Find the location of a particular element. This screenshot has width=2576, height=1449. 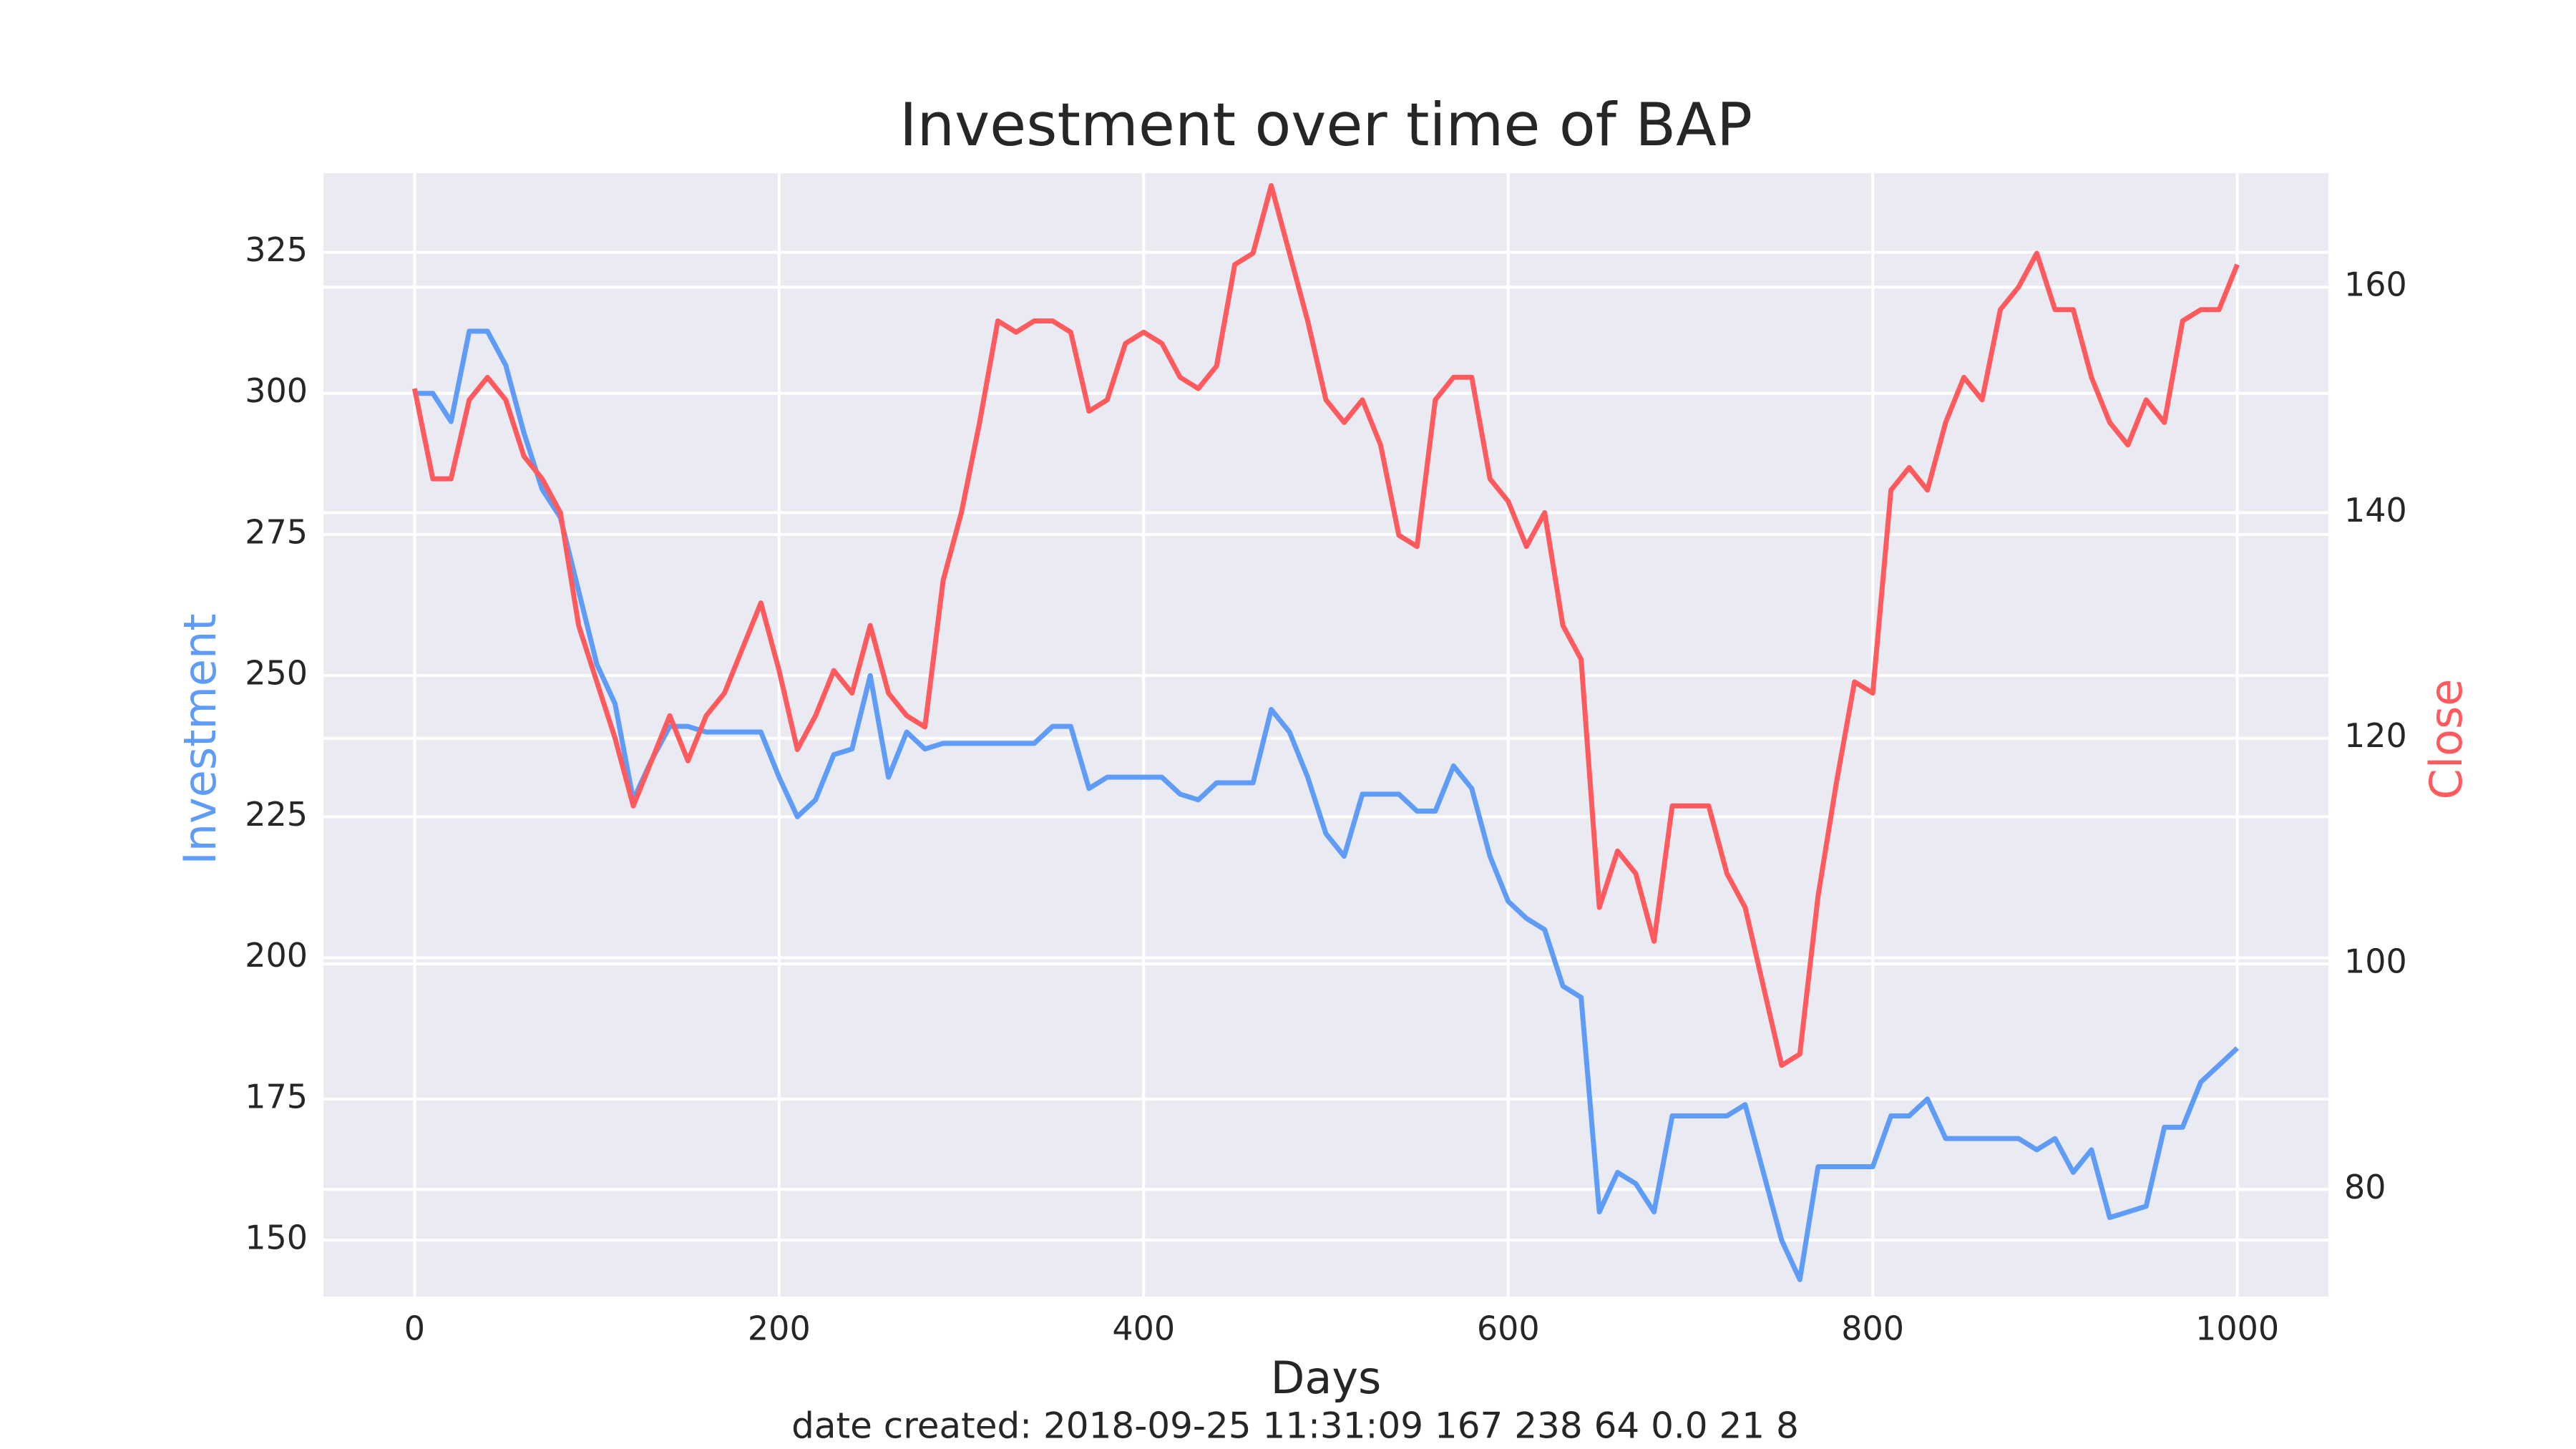

y2-axis-label: Close is located at coordinates (2446, 739).